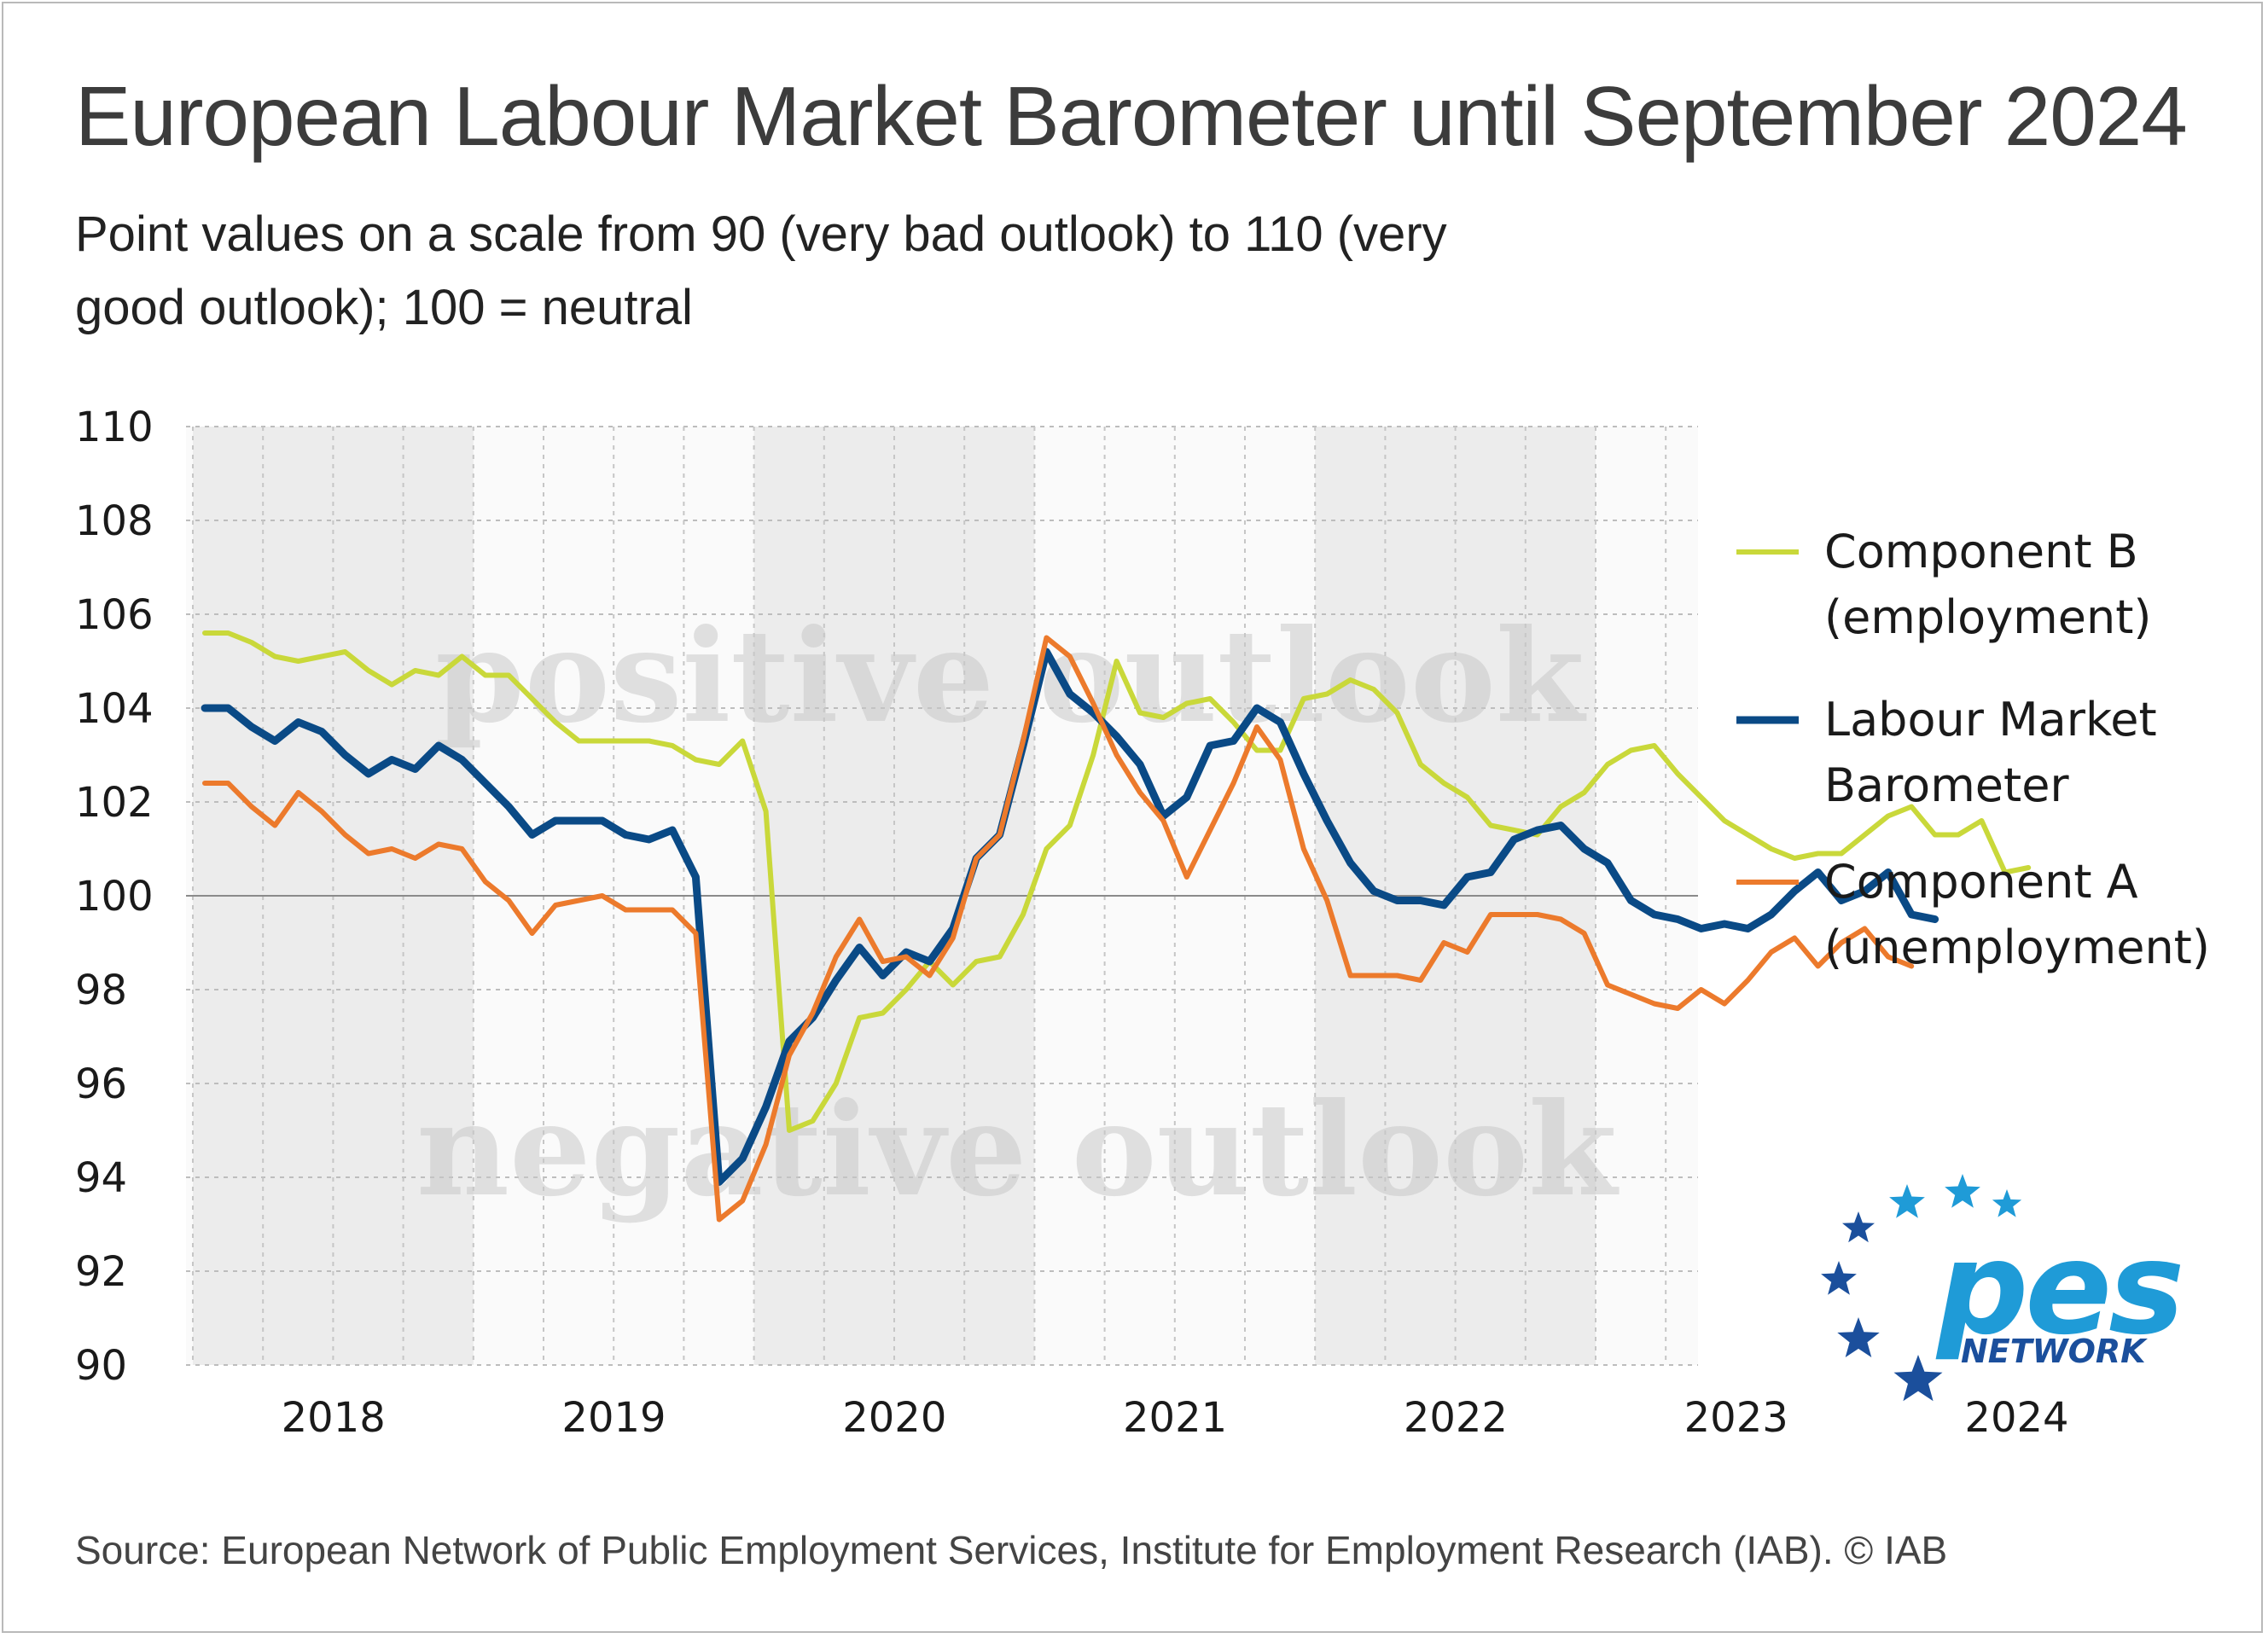 The height and width of the screenshot is (1638, 2268). I want to click on pes-network-logo: pes NETWORK, so click(2002, 1288).